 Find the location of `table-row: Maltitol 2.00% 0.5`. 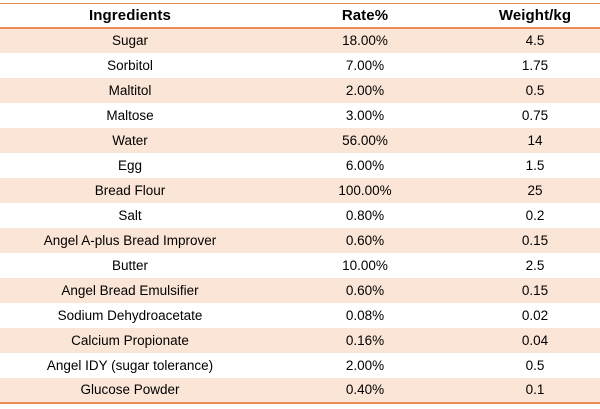

table-row: Maltitol 2.00% 0.5 is located at coordinates (300, 90).